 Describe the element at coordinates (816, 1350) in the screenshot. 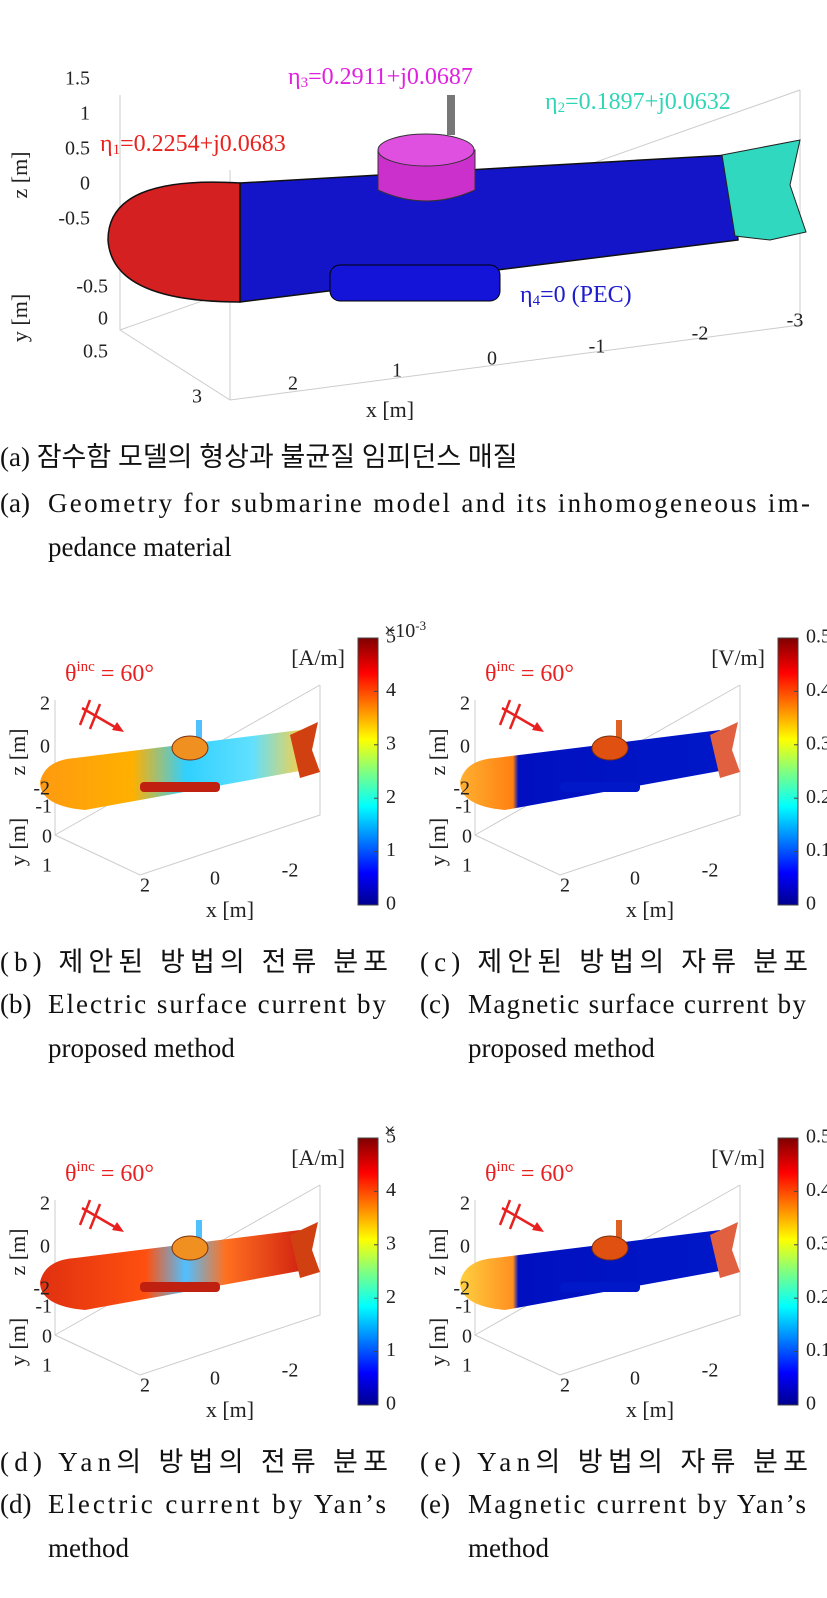

I see `colorbar-tick-label: 0.1` at that location.